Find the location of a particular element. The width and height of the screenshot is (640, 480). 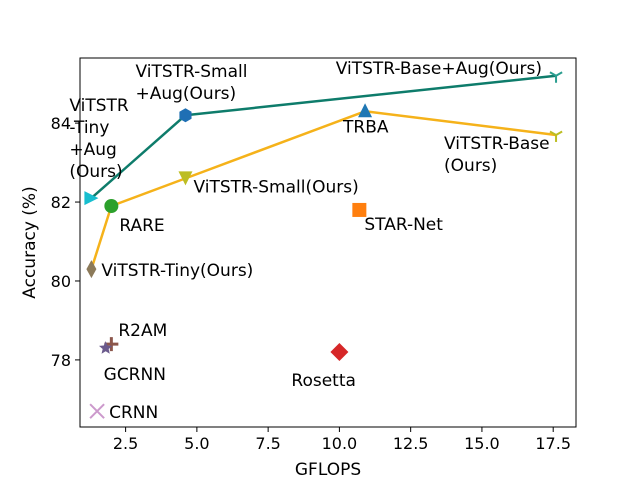

marker-vitstr-small-ours- is located at coordinates (185, 178).